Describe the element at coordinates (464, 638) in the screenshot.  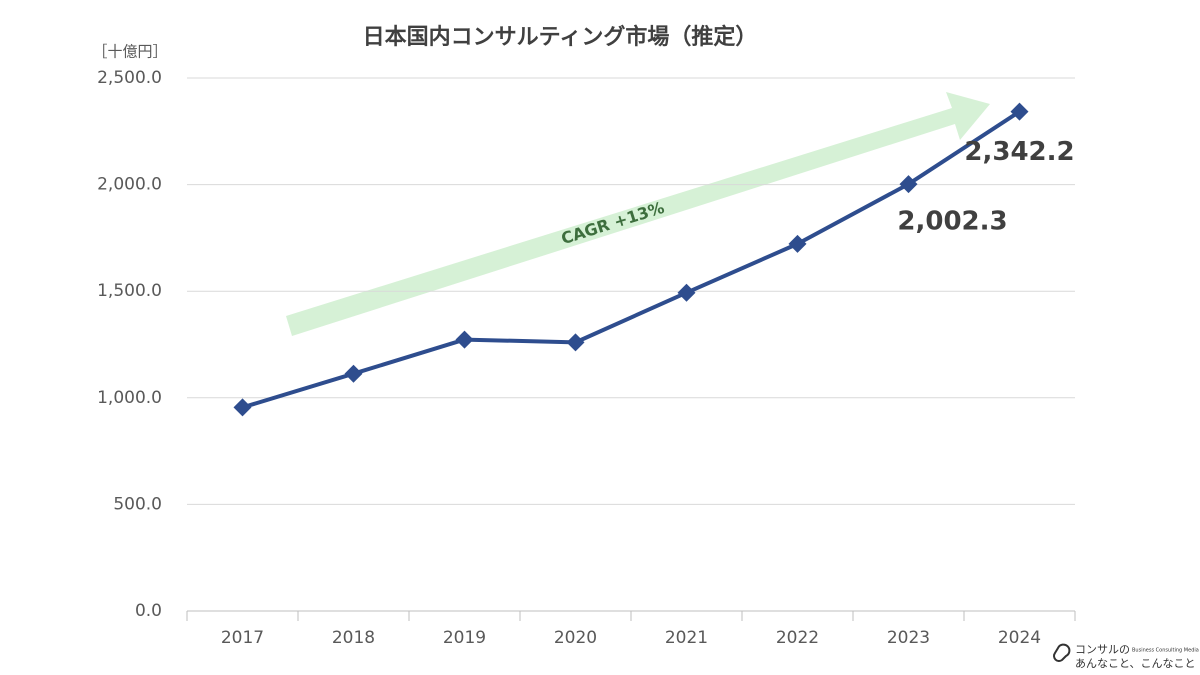
I see `x-tick-label: 2019` at that location.